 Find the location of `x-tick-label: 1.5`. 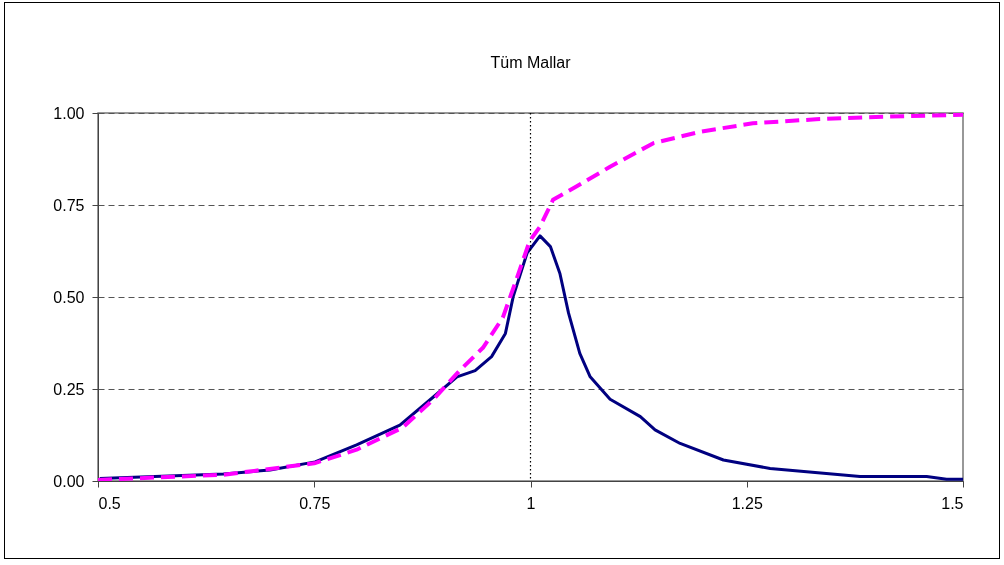

x-tick-label: 1.5 is located at coordinates (952, 503).